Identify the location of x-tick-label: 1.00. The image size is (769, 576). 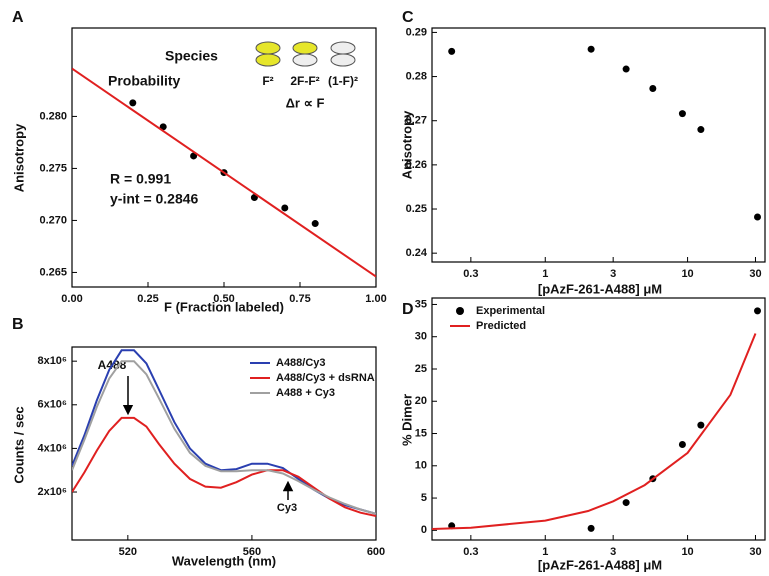
(375, 299).